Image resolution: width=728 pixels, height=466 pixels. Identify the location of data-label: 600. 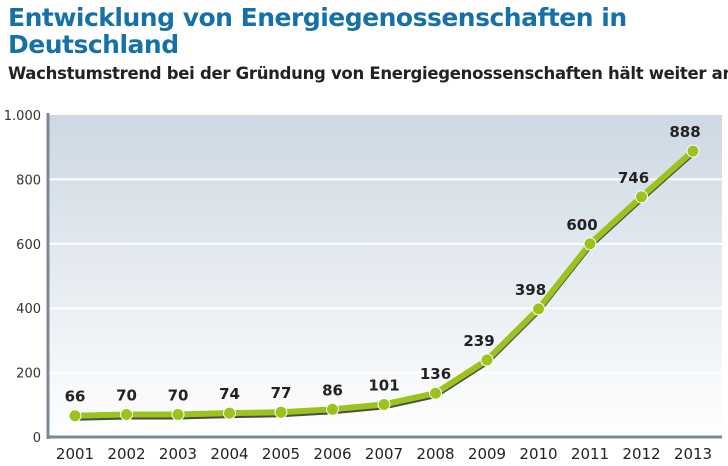
(581, 225).